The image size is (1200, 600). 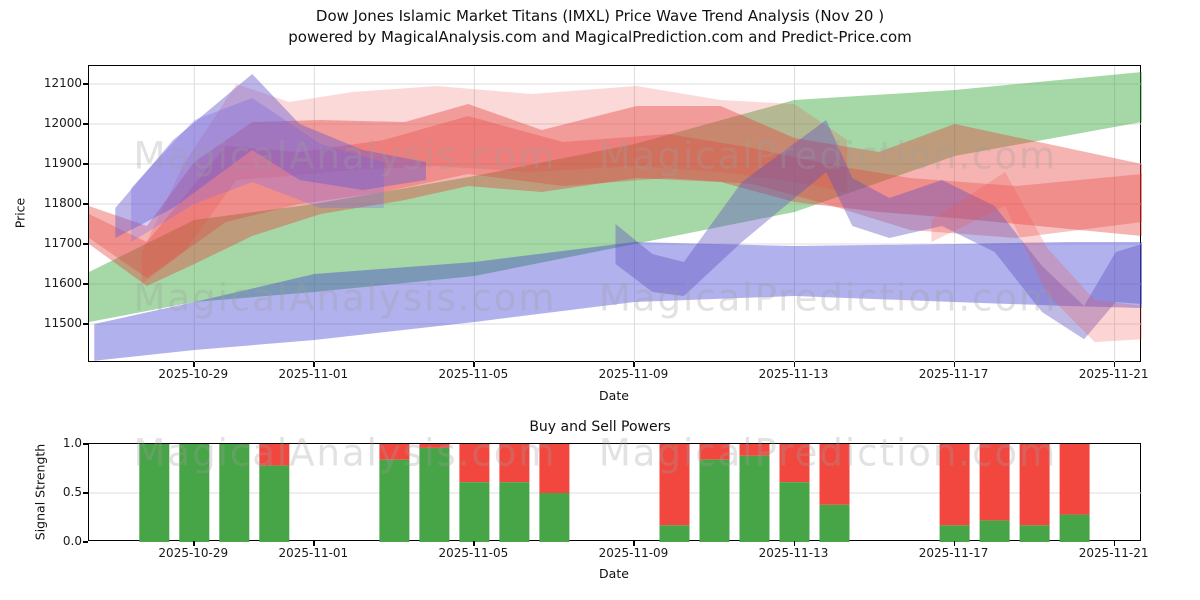 I want to click on signal-xaxis-label: Date, so click(x=614, y=573).